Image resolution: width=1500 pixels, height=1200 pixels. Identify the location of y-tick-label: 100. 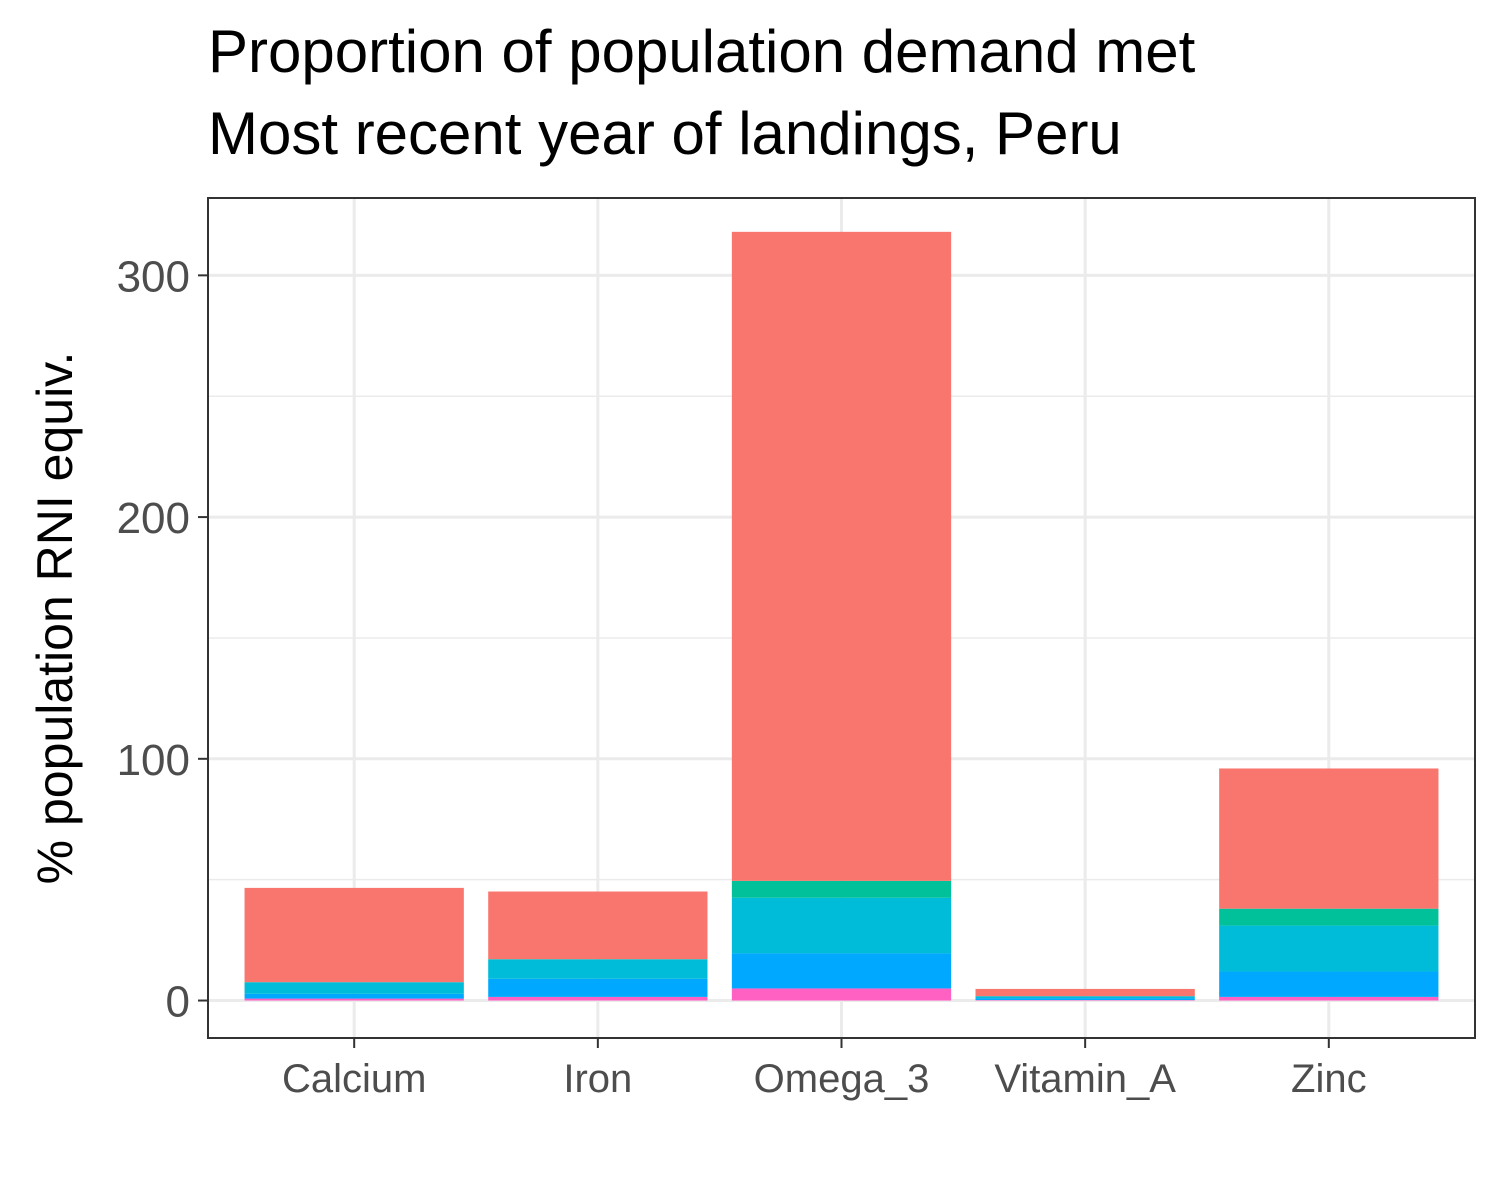
(153, 760).